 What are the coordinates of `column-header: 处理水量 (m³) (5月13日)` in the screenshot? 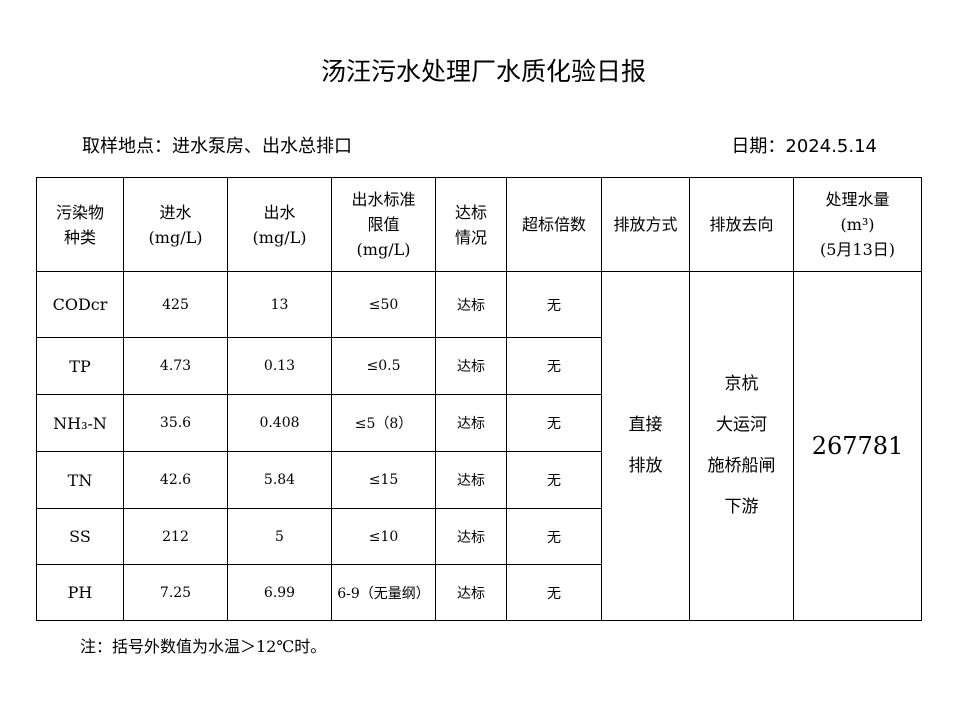 It's located at (857, 224).